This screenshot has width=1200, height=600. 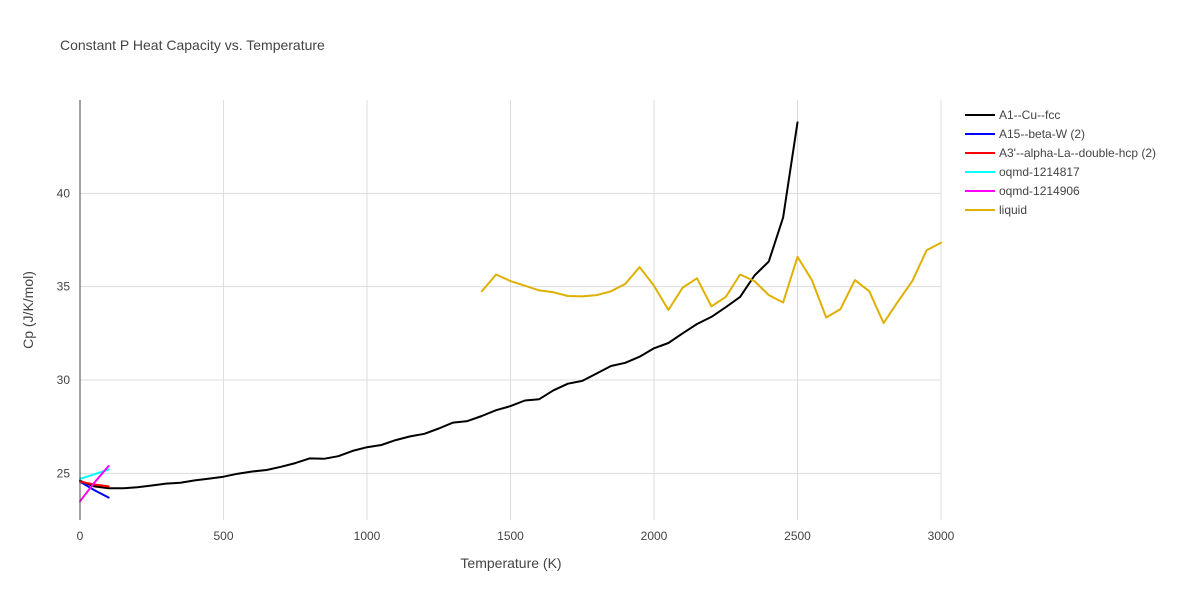 I want to click on x-axis-ticks: 0 500 1000 1500 2000 2500 3000, so click(x=516, y=536).